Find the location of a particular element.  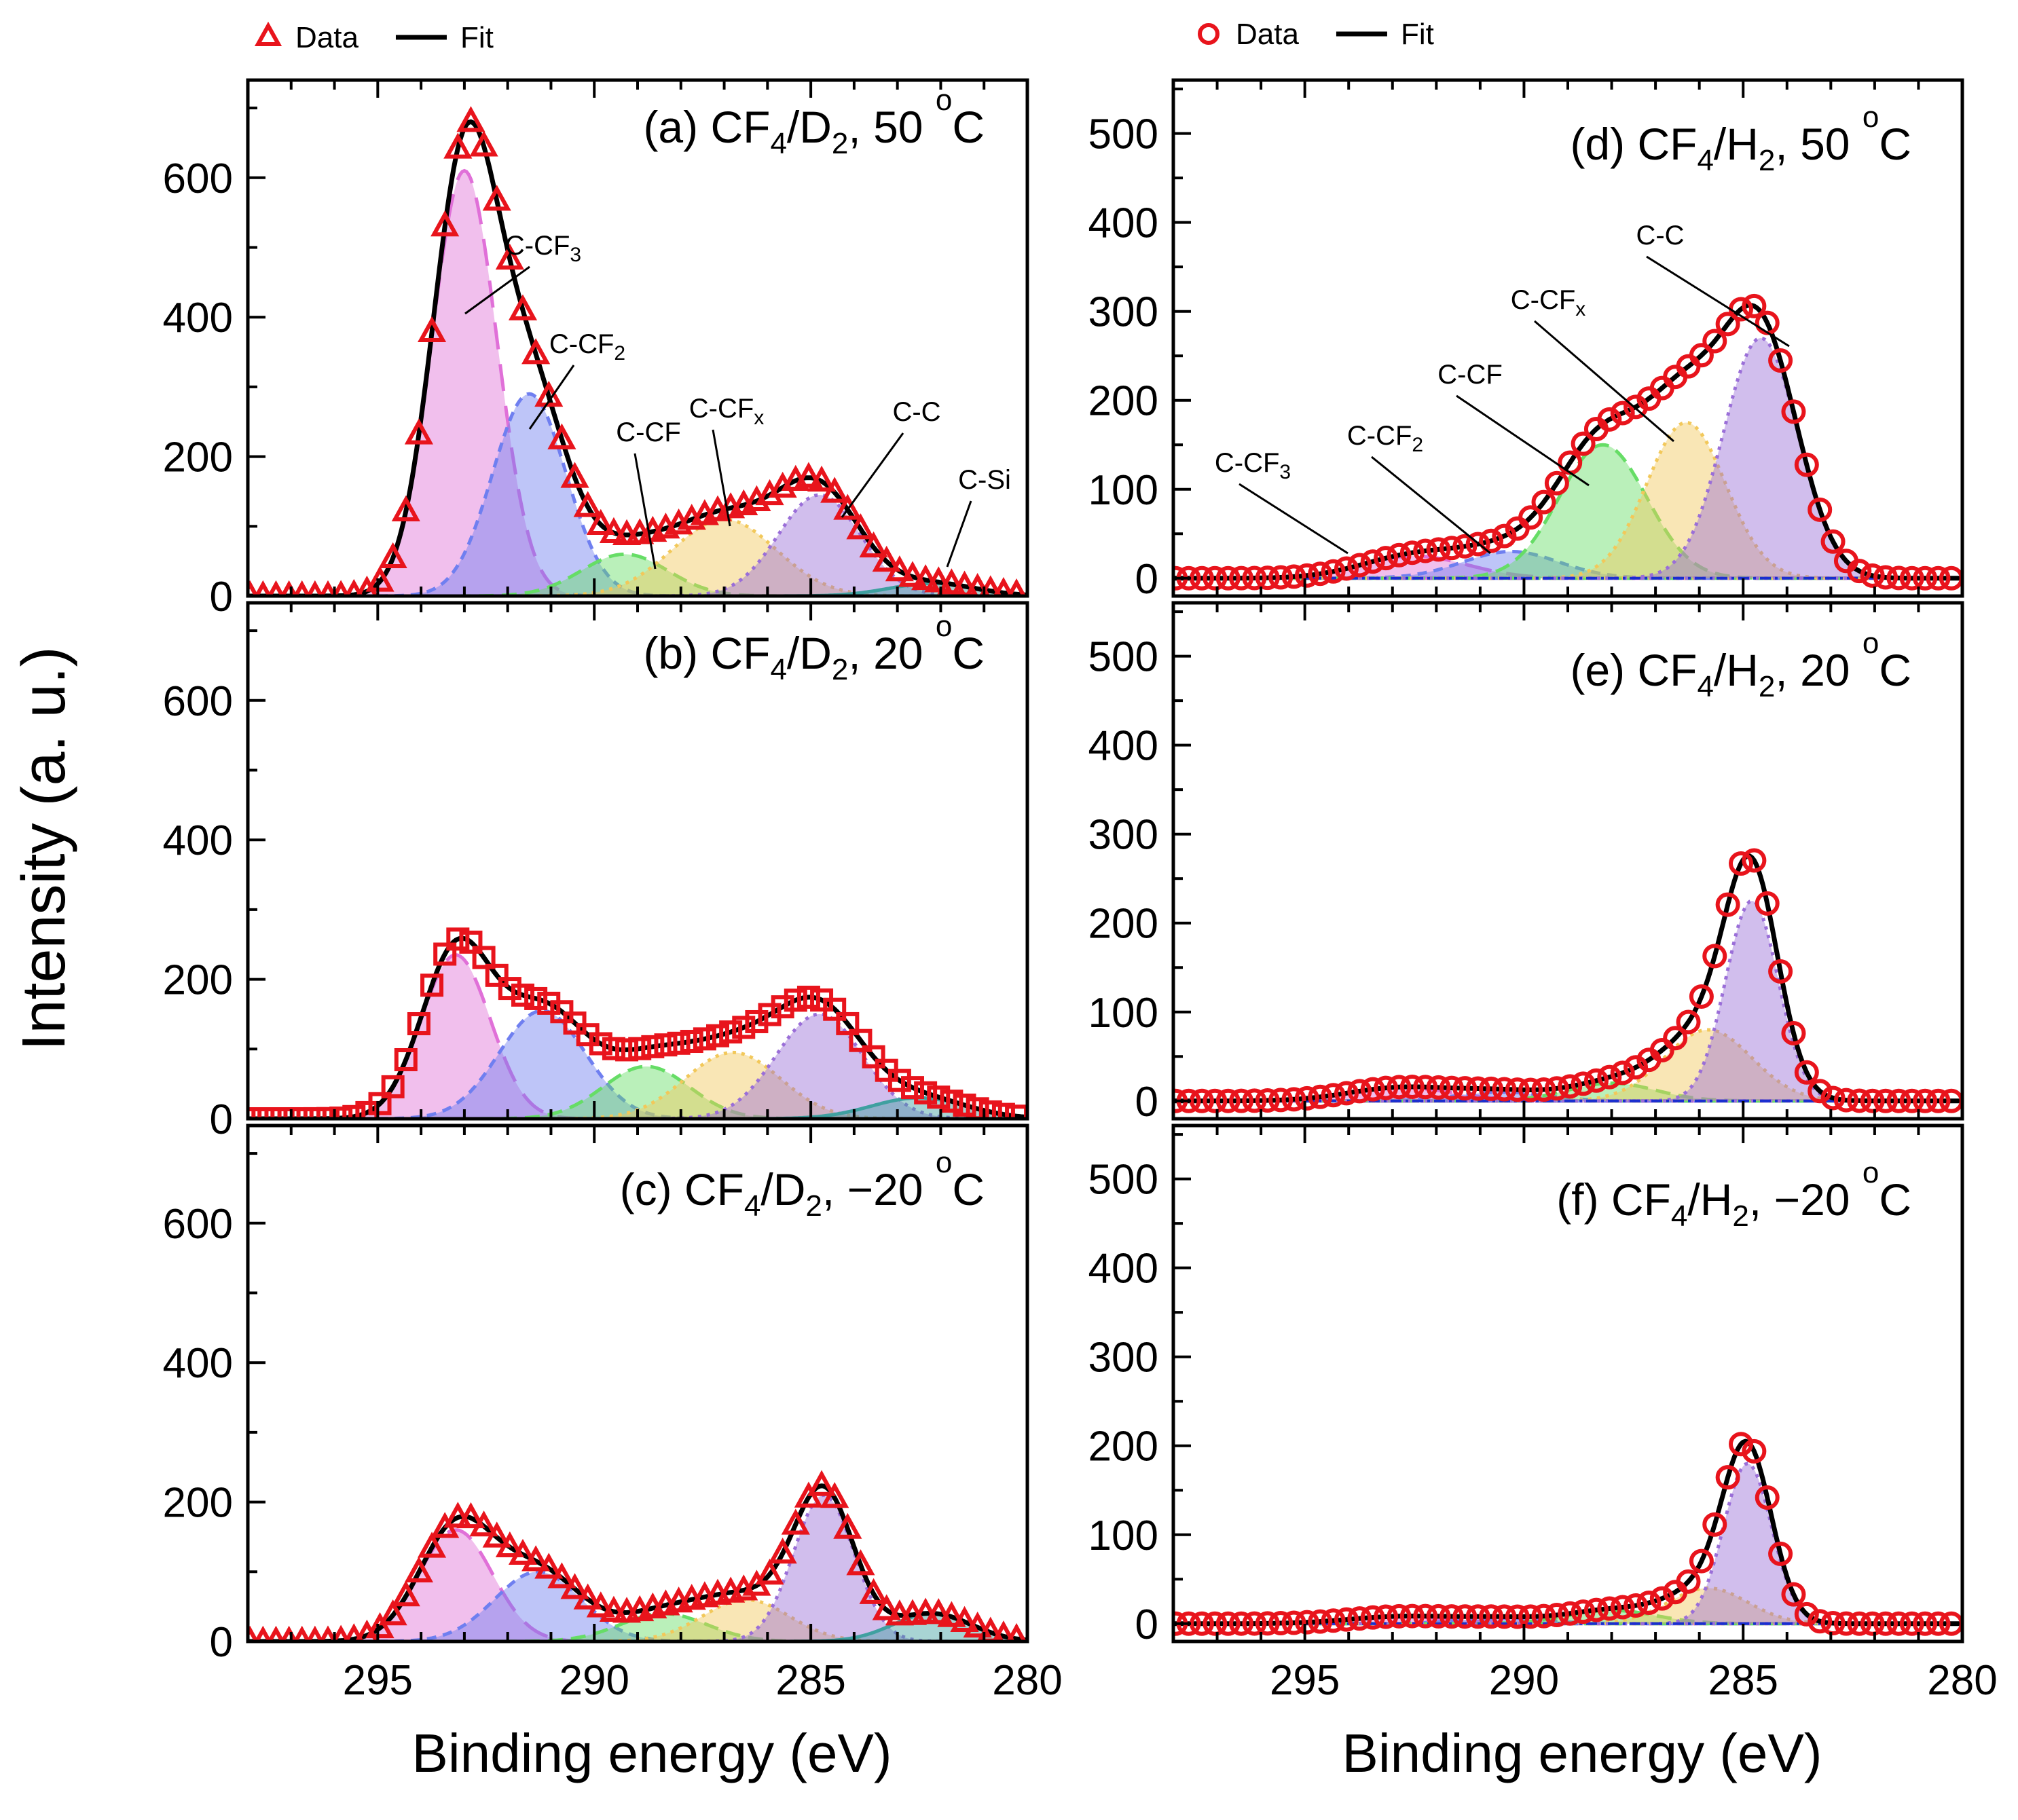

legend-left: Data Fit is located at coordinates (374, 37).